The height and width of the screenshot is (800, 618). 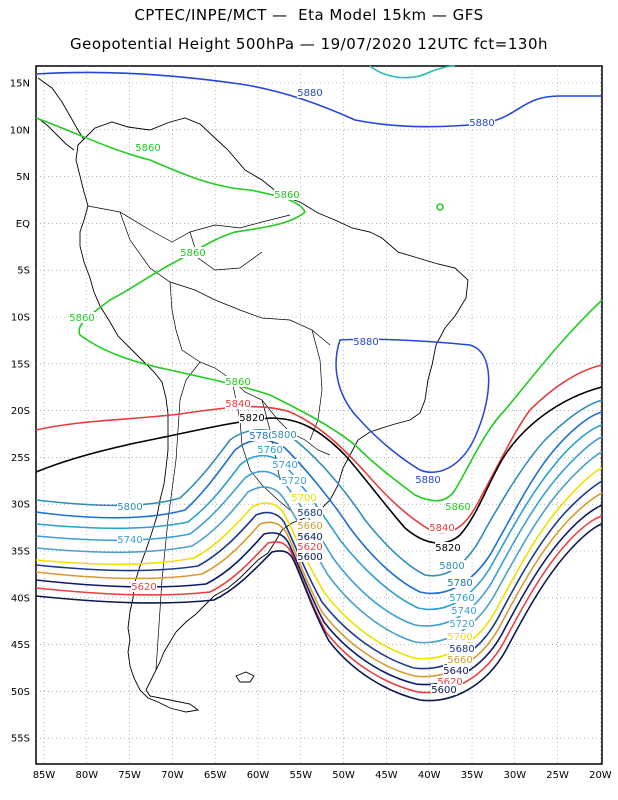 What do you see at coordinates (20, 505) in the screenshot?
I see `lat-tick-label: 30S` at bounding box center [20, 505].